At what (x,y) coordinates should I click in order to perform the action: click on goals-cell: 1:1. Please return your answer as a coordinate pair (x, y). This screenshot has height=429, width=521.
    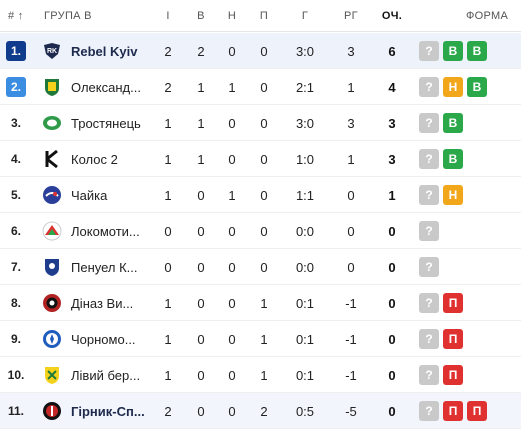
    Looking at the image, I should click on (305, 195).